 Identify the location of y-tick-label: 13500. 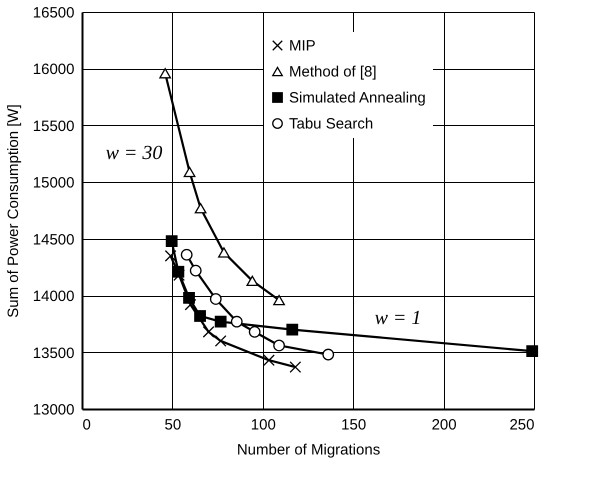
(53, 353).